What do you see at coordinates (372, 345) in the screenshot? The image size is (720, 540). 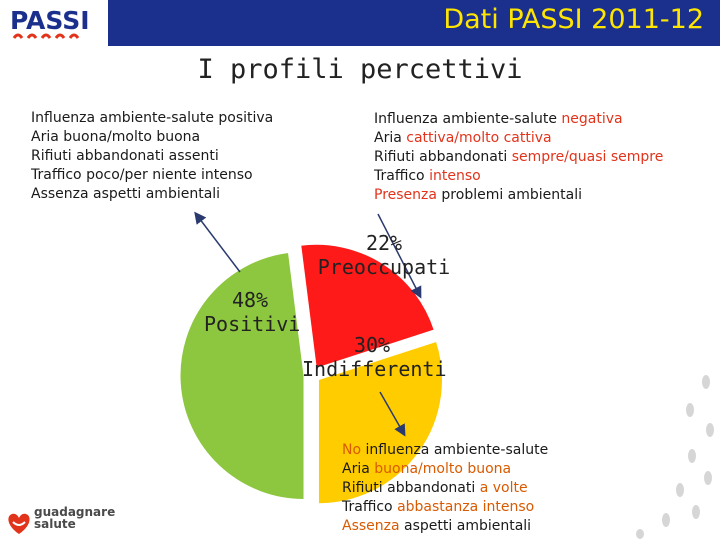 I see `slice-percent: 30%` at bounding box center [372, 345].